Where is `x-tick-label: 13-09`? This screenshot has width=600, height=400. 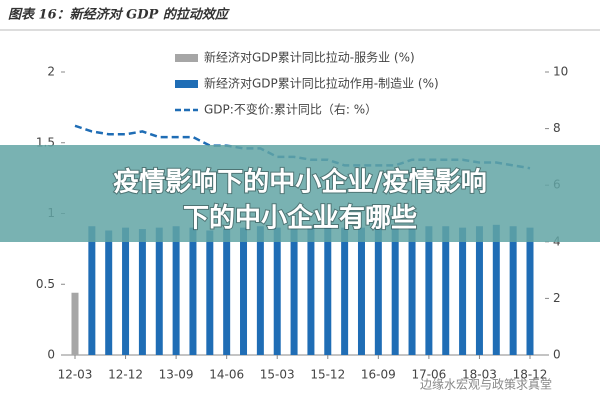
x-tick-label: 13-09 is located at coordinates (176, 375).